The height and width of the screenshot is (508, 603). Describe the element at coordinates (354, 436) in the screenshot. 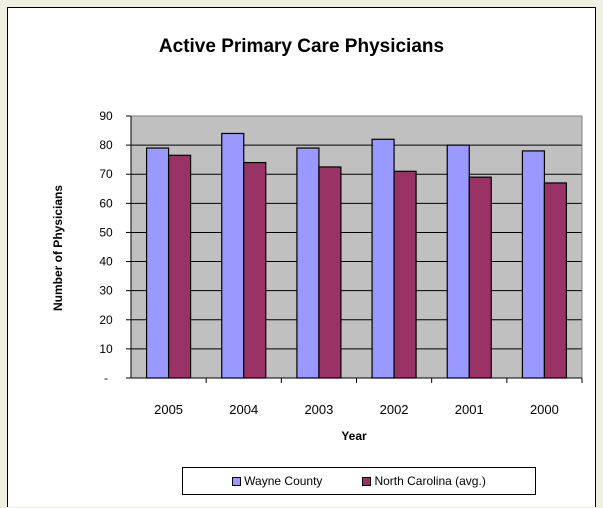

I see `x-axis-title: Year` at that location.